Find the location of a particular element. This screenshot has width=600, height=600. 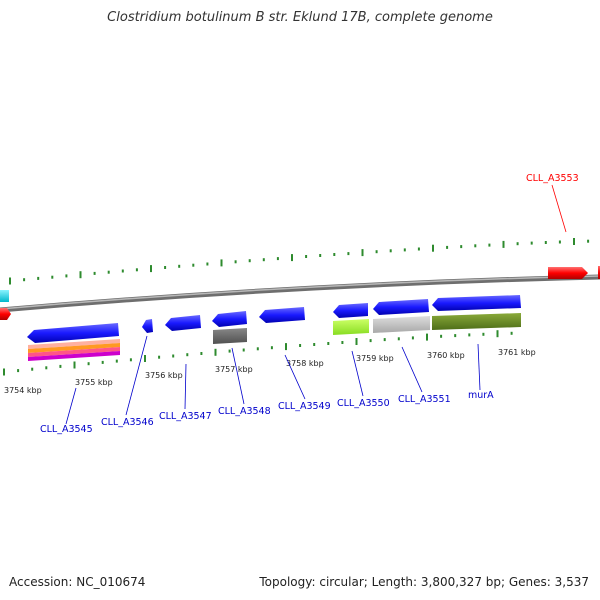

kbp-label: 3754 kbp is located at coordinates (23, 390).